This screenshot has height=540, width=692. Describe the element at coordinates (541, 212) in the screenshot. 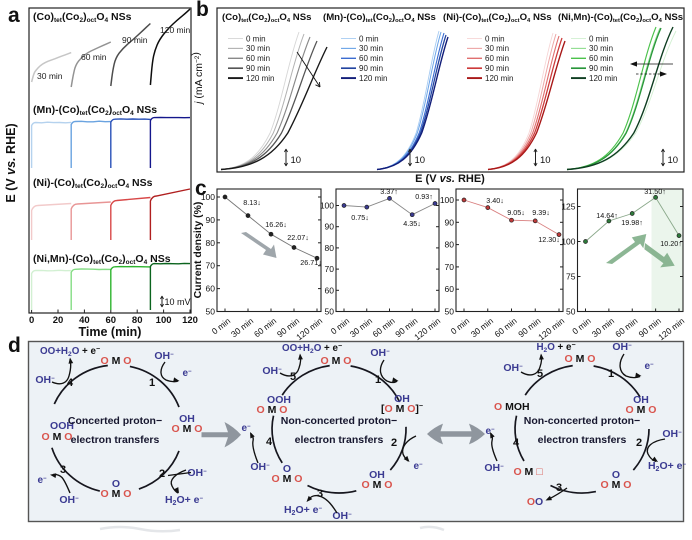

I see `svg-text: 9.39↓` at that location.